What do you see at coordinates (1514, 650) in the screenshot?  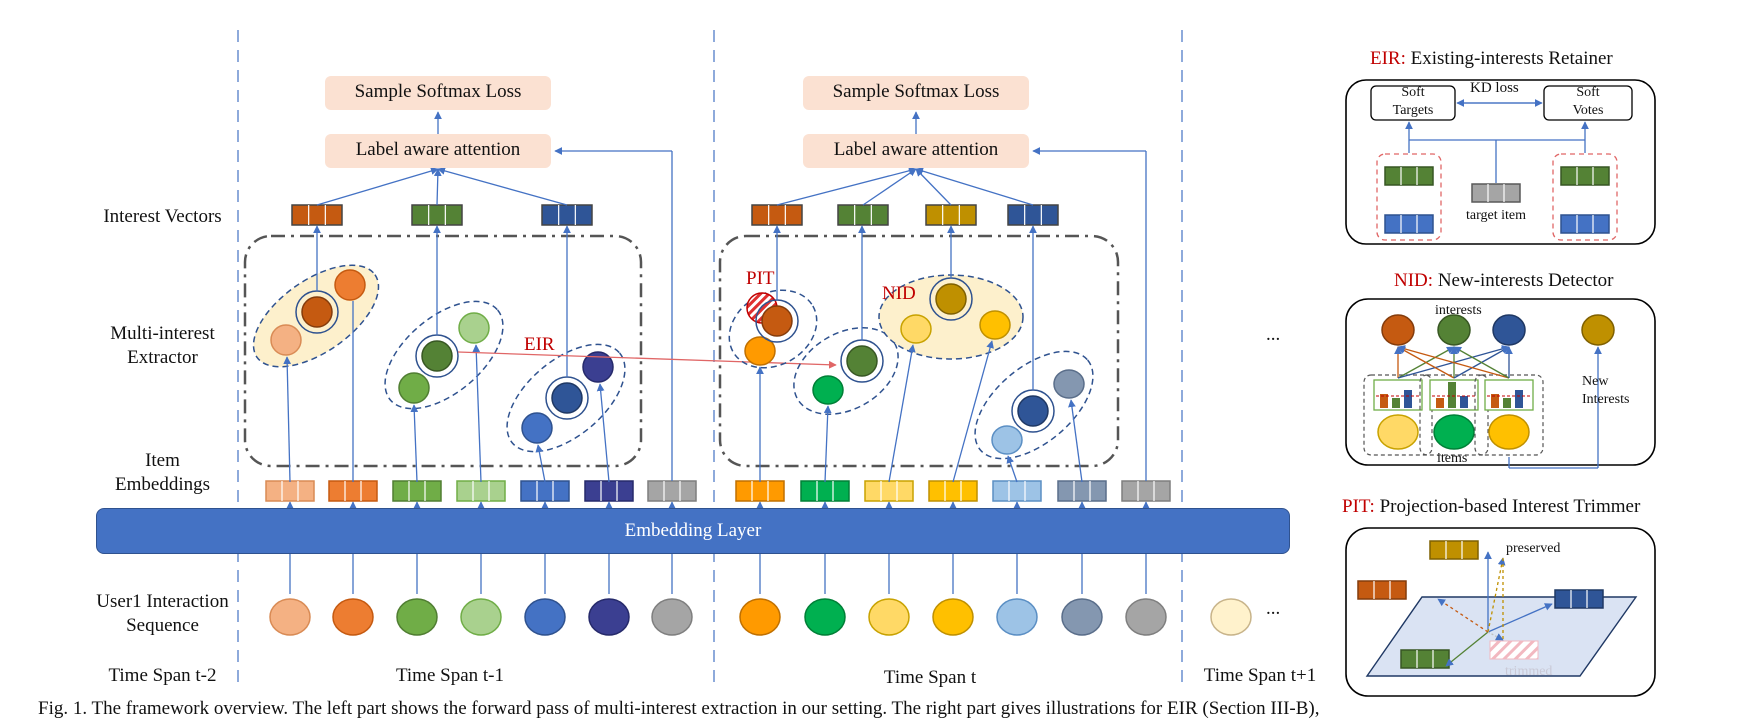 I see `pit-trimmed-vector` at bounding box center [1514, 650].